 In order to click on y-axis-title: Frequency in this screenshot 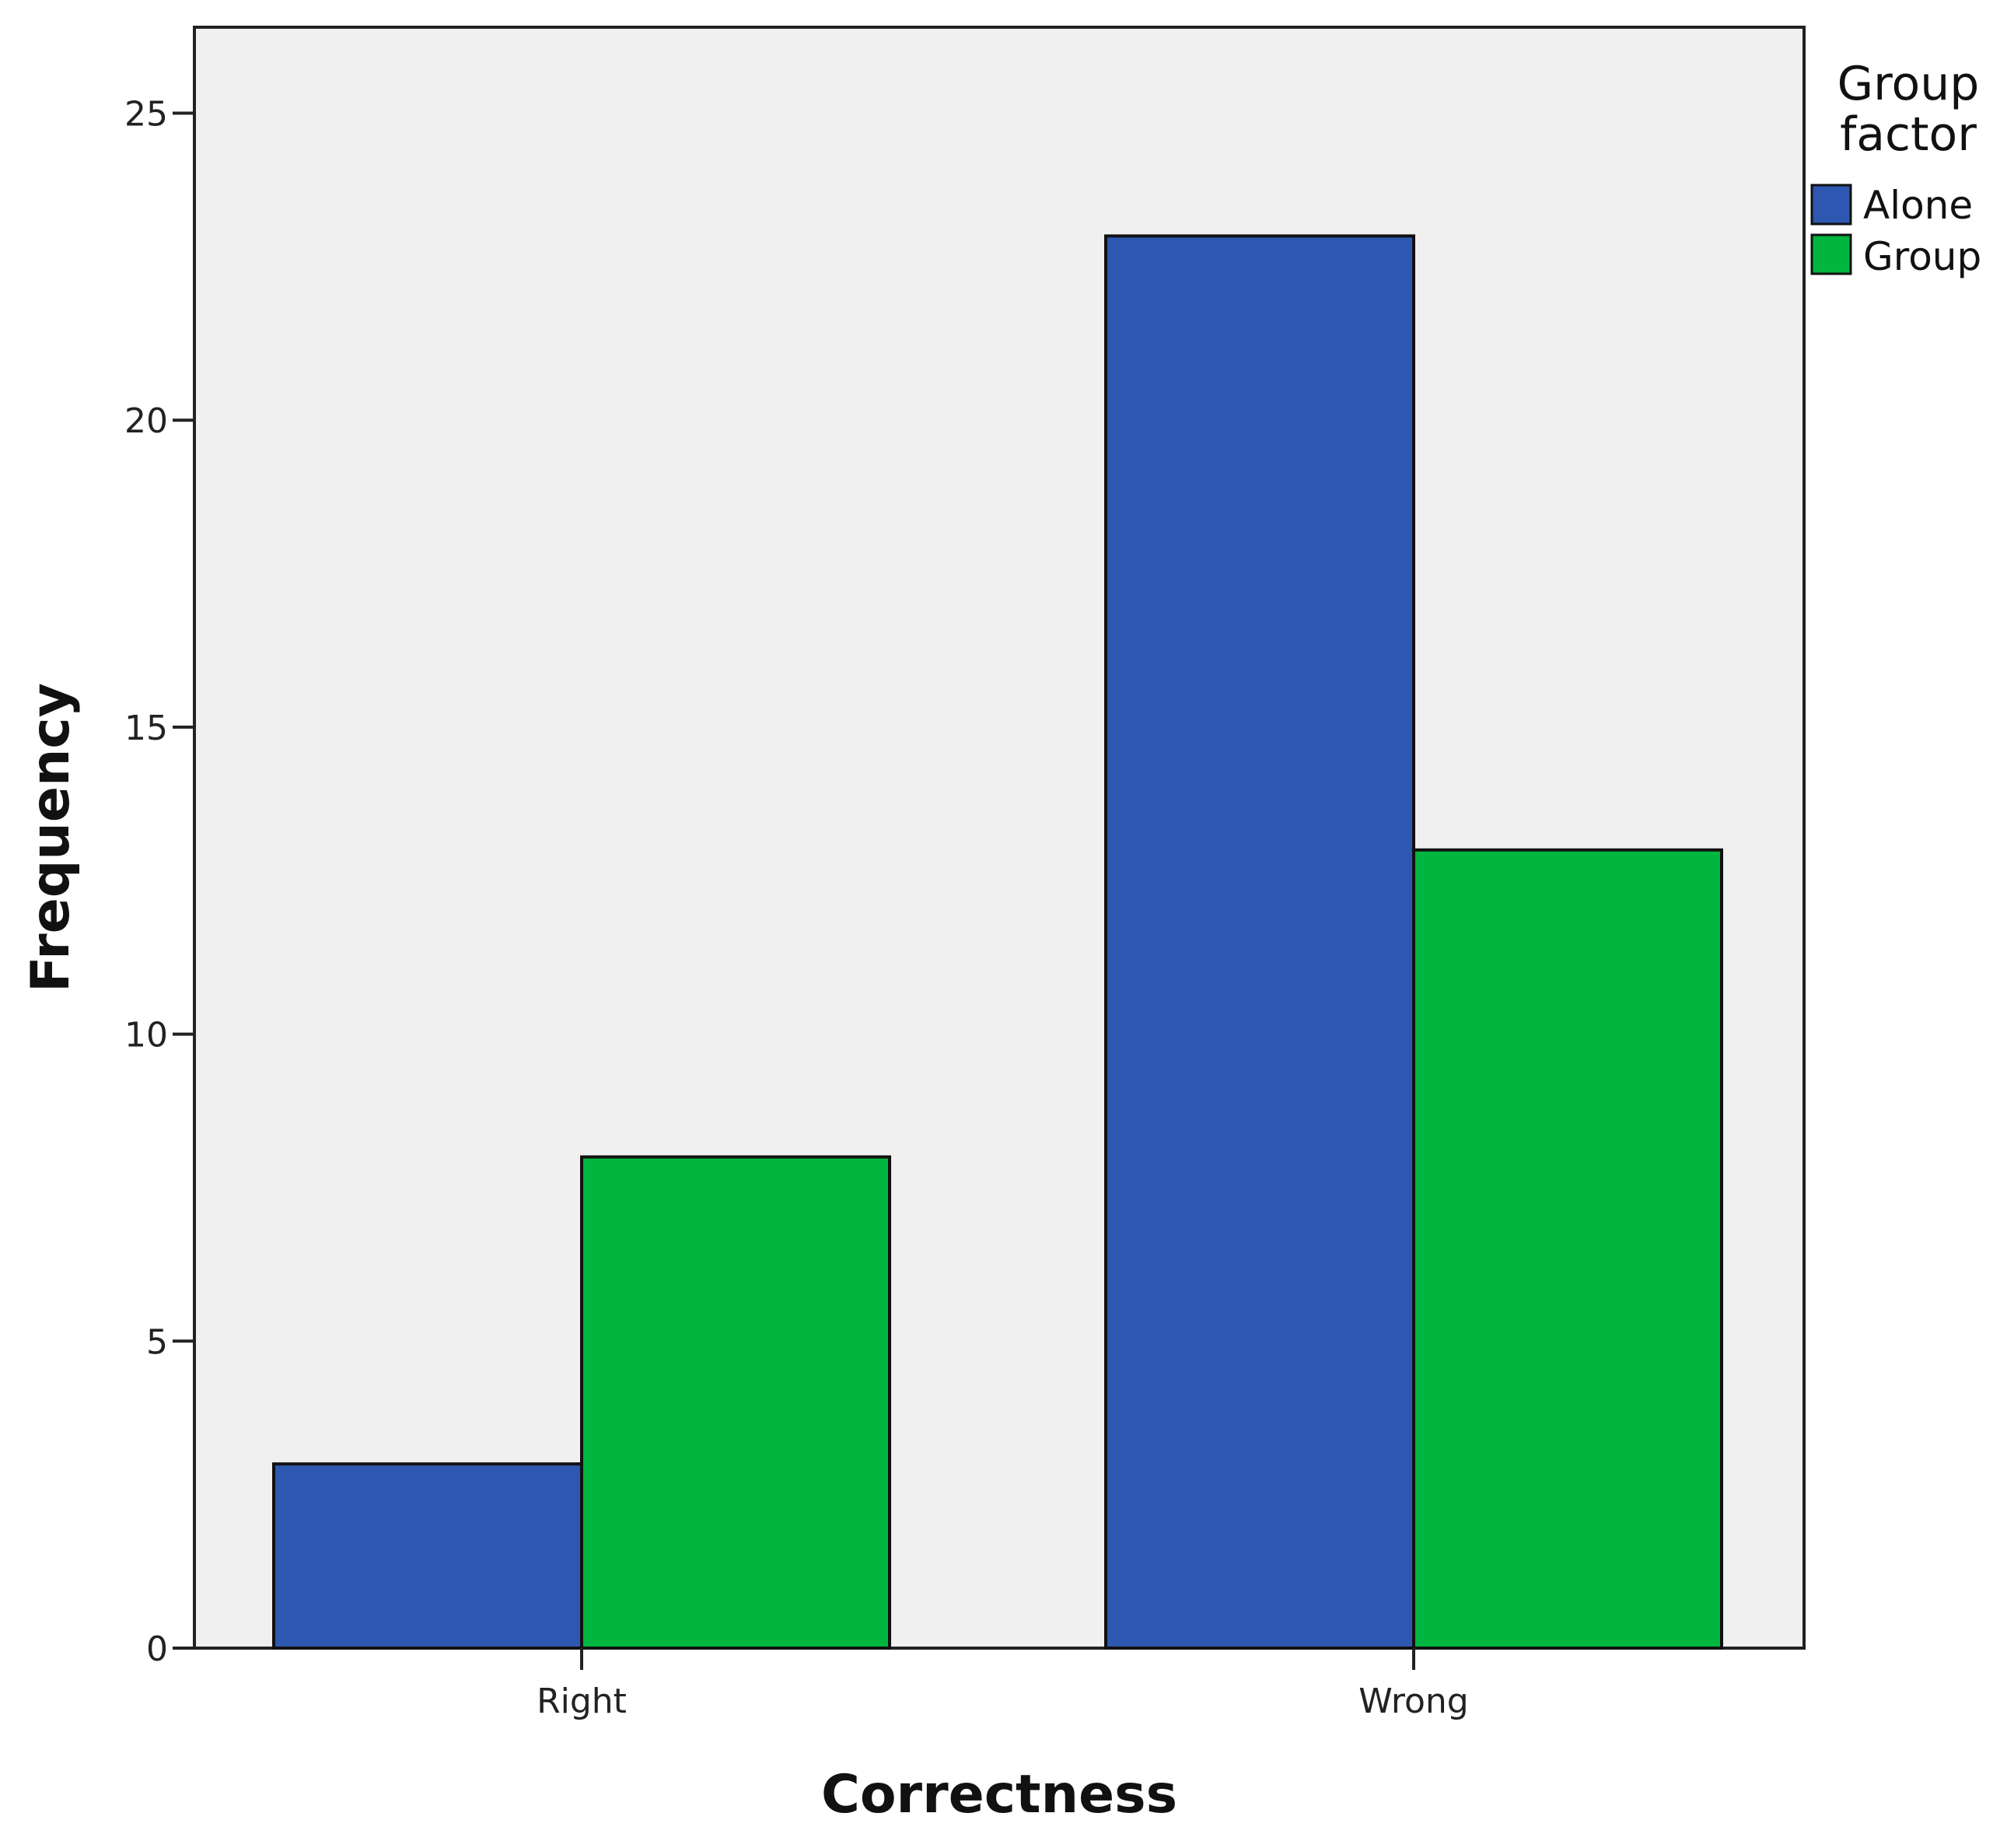, I will do `click(51, 838)`.